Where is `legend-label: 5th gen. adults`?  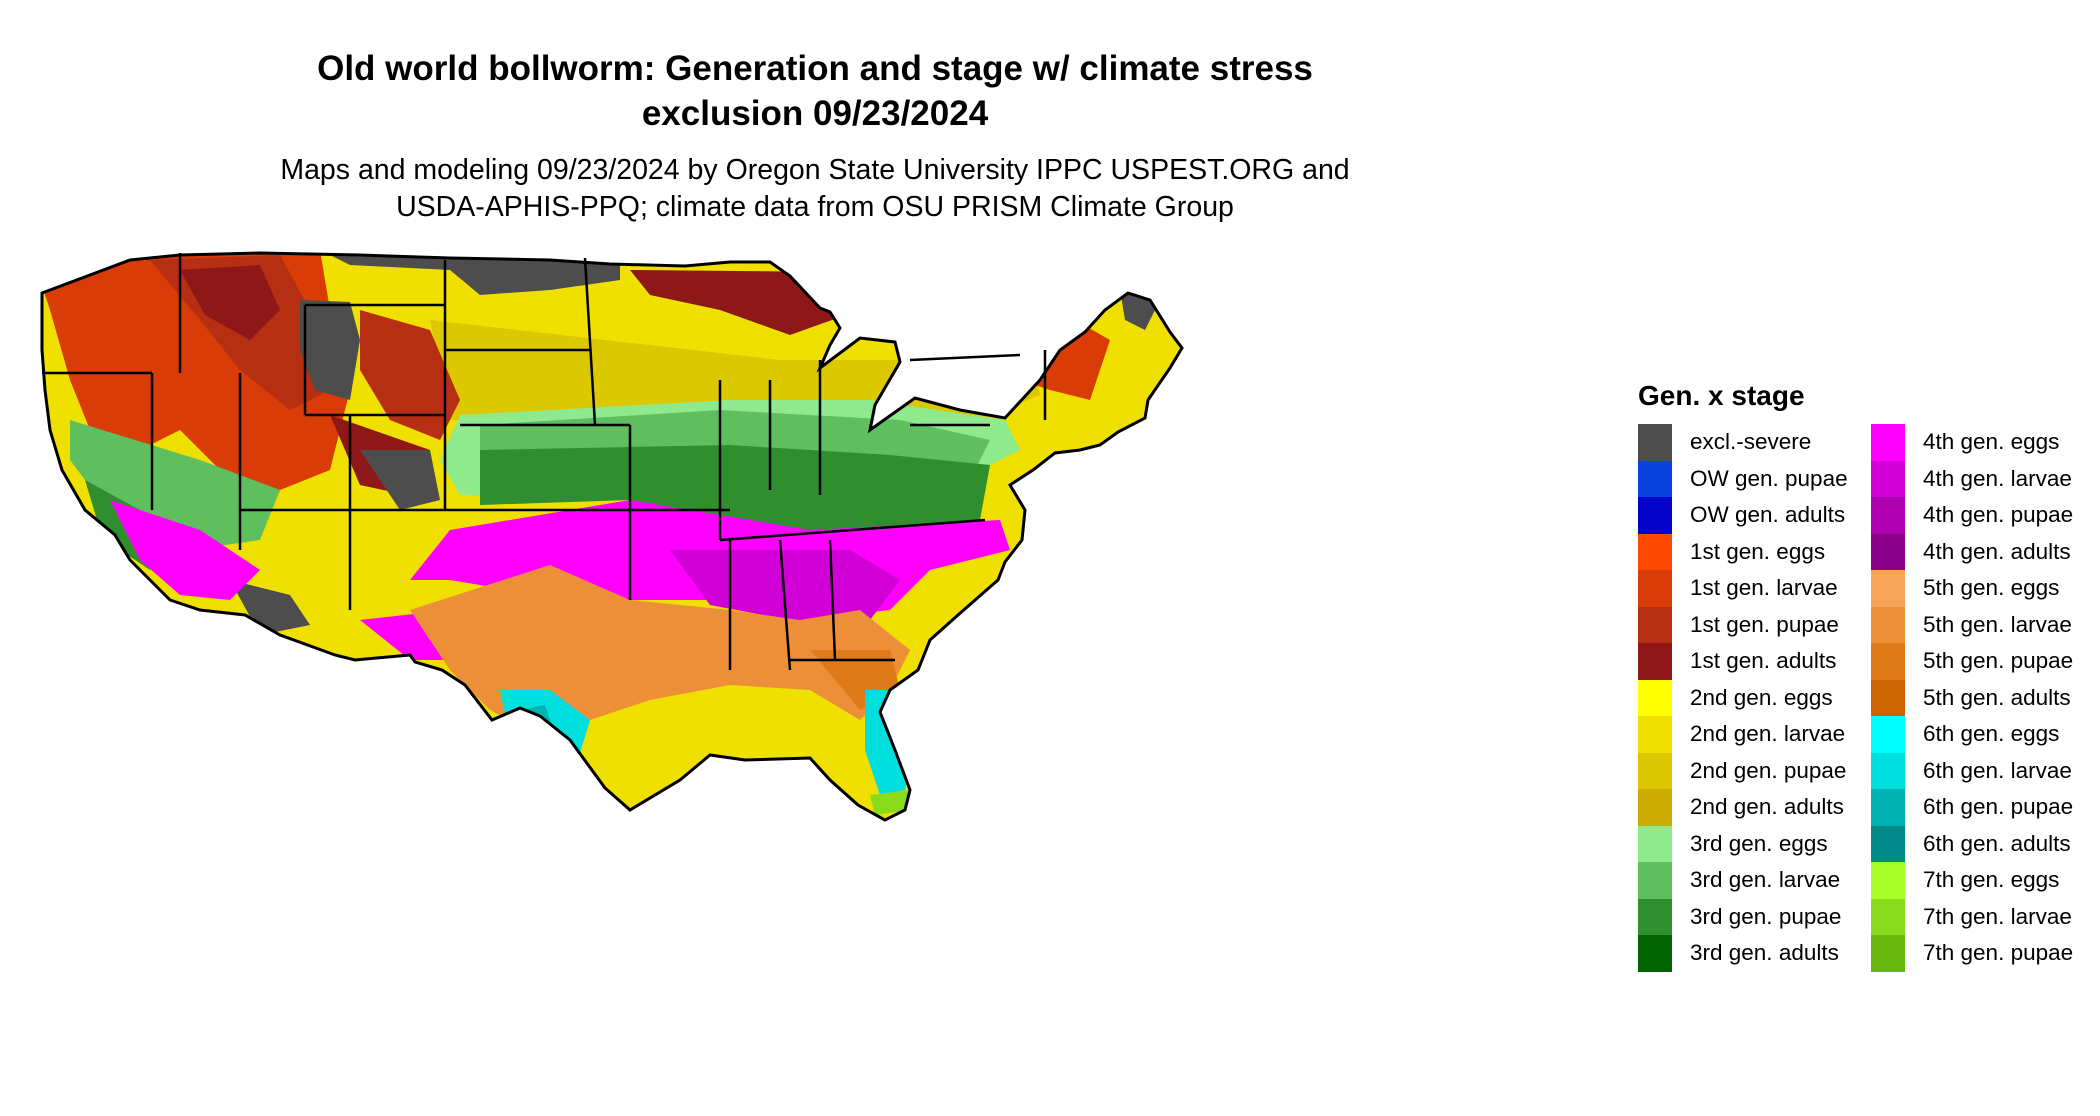 legend-label: 5th gen. adults is located at coordinates (1997, 697).